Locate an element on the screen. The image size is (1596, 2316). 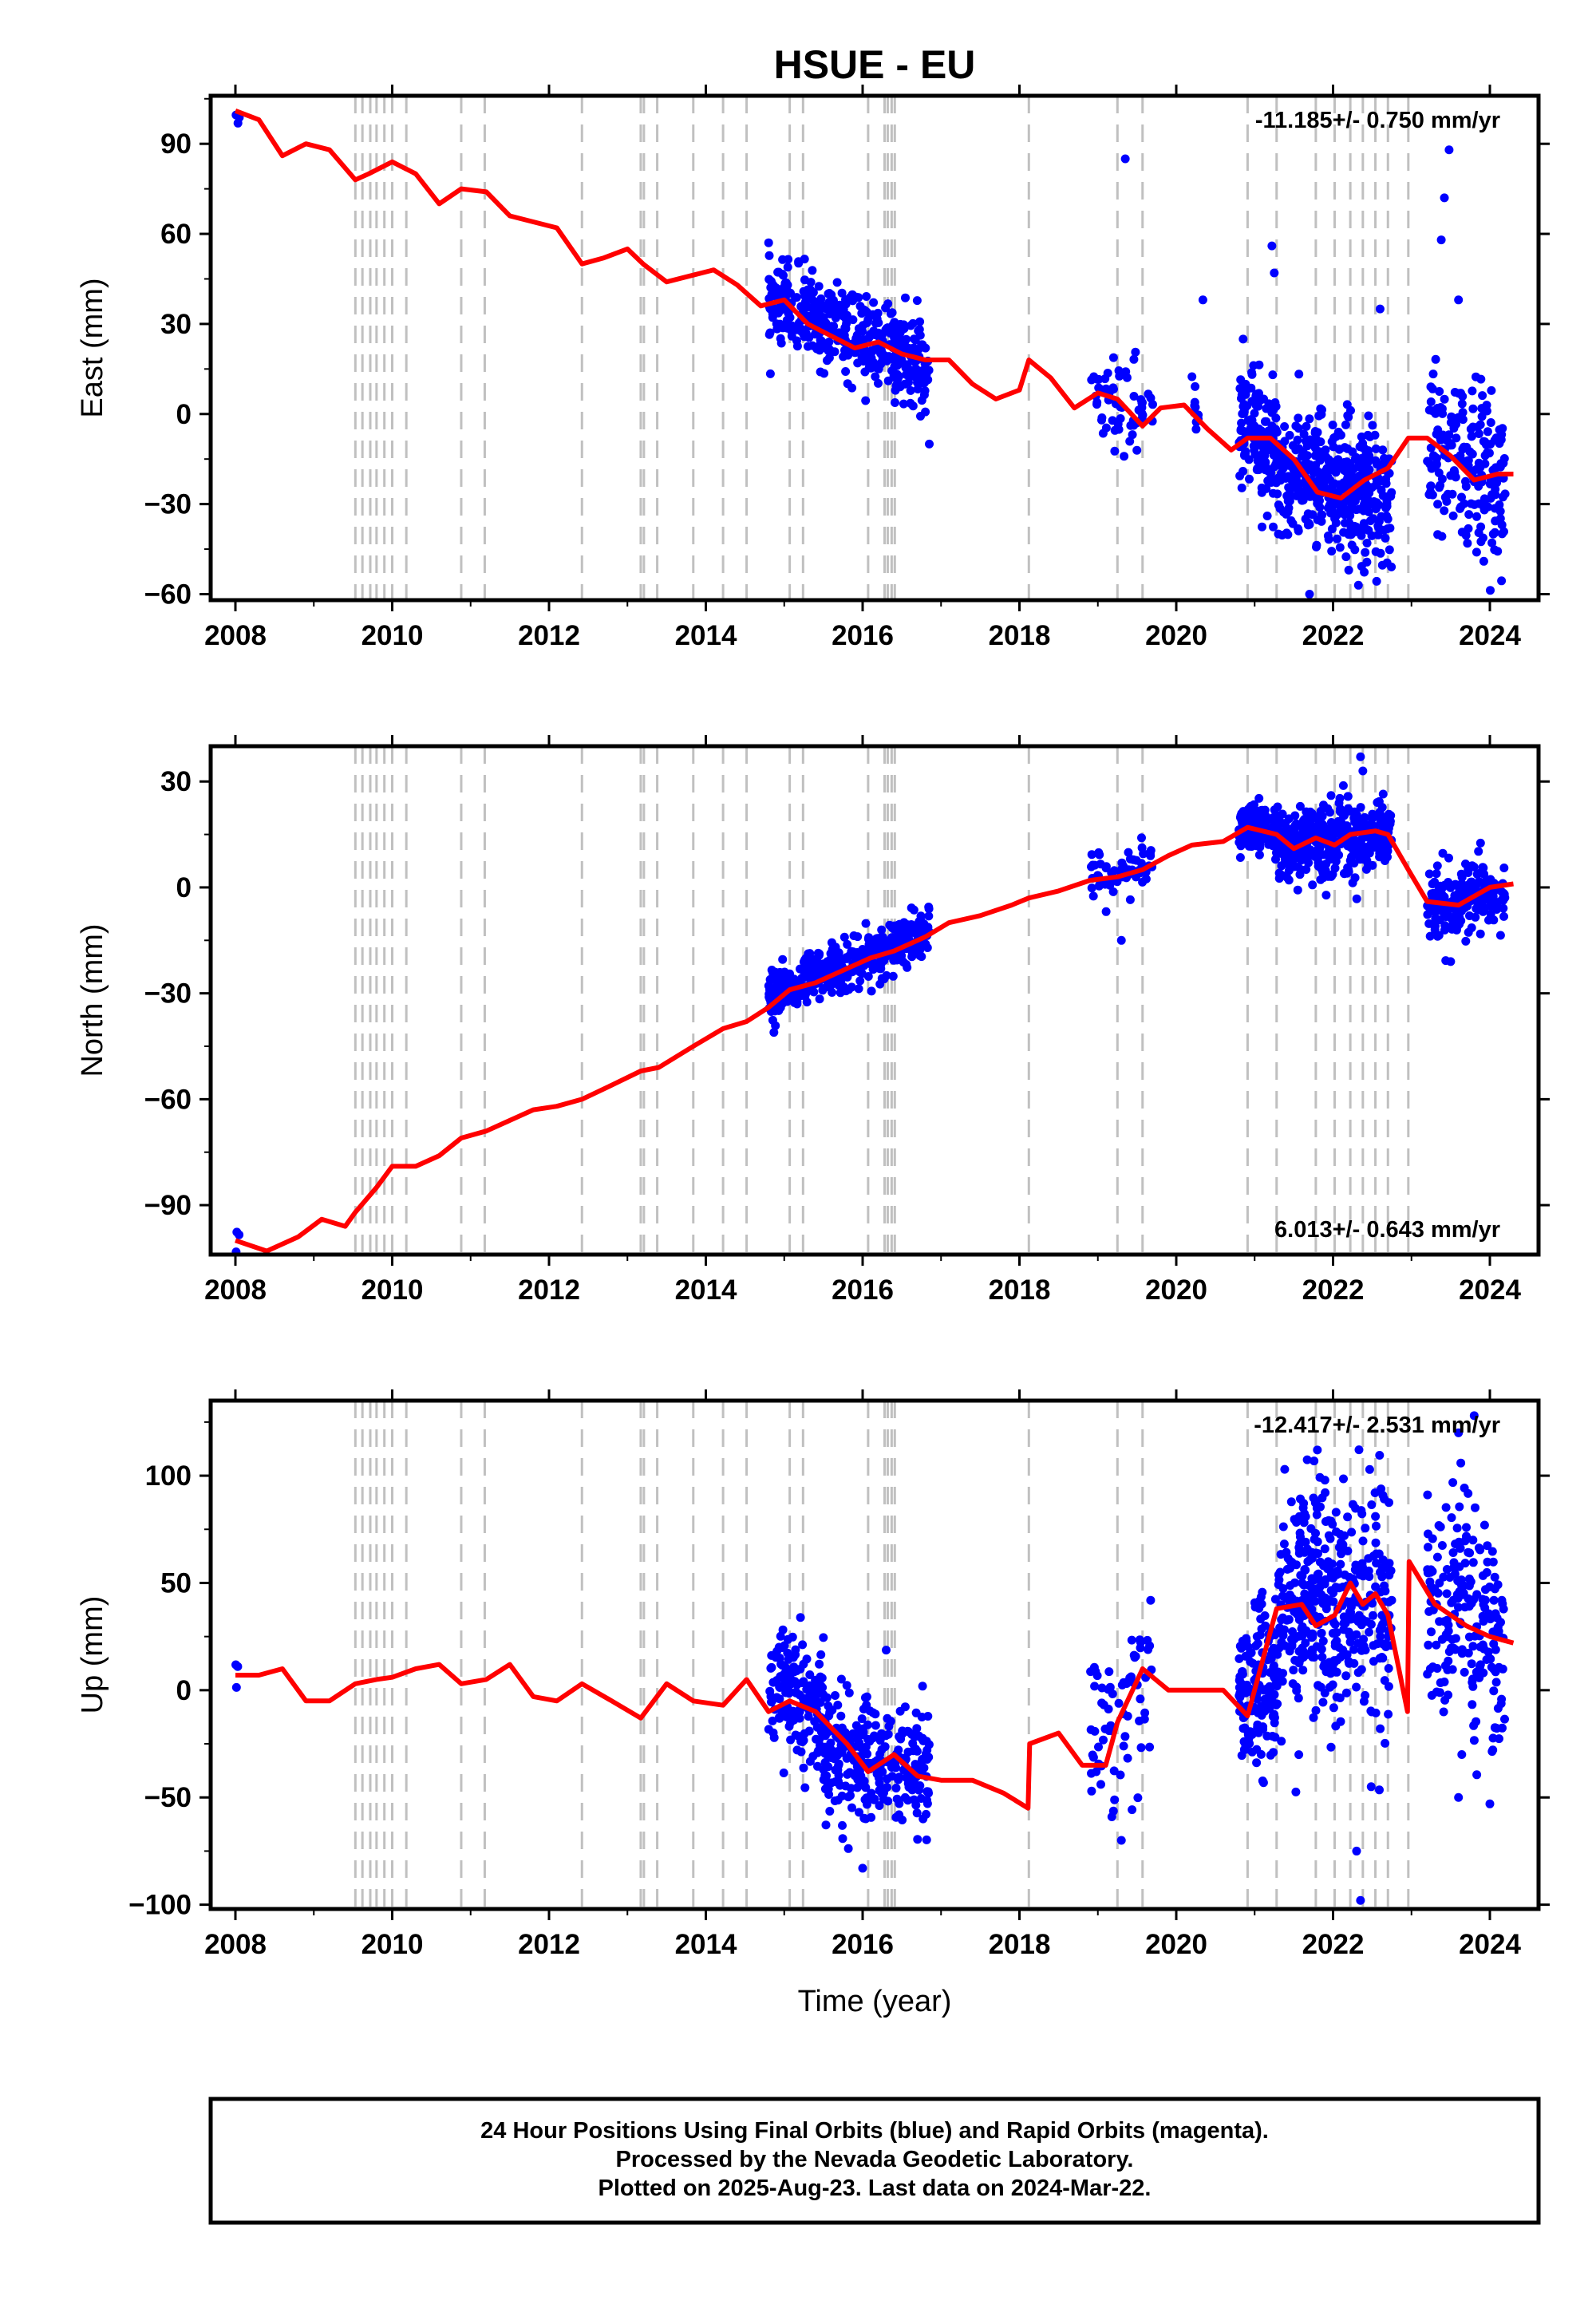
y-tick-label: −100 is located at coordinates (160, 1905).